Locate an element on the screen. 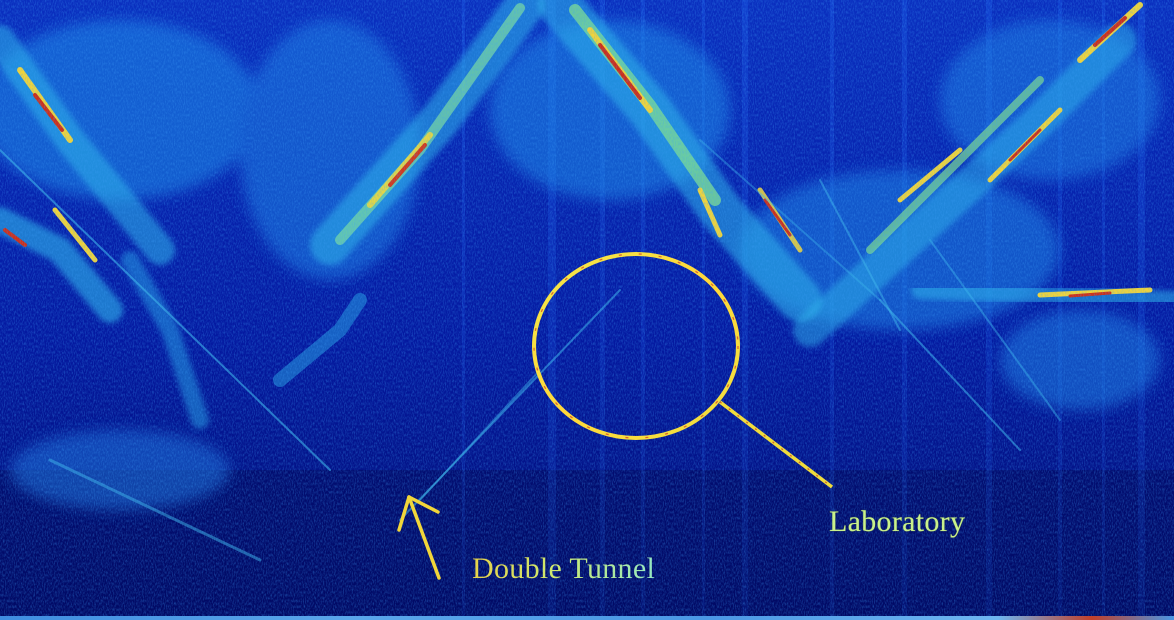 This screenshot has width=1174, height=620. leader-line-icon is located at coordinates (776, 444).